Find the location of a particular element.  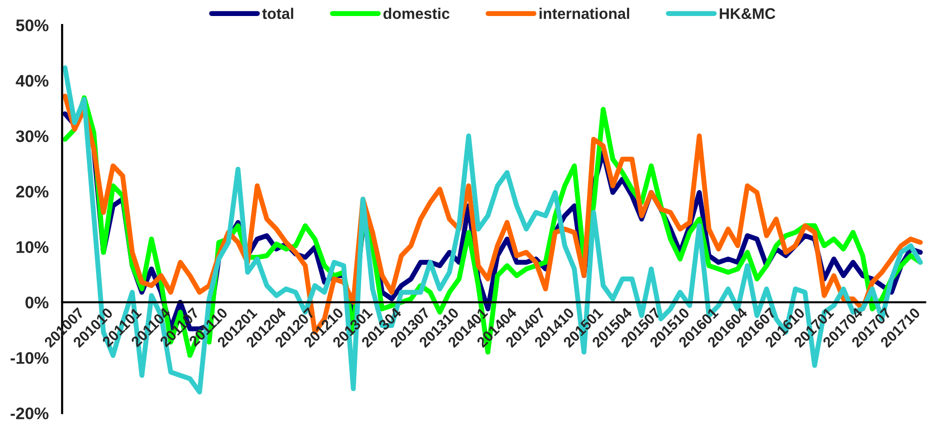

legend-label: international is located at coordinates (585, 14).